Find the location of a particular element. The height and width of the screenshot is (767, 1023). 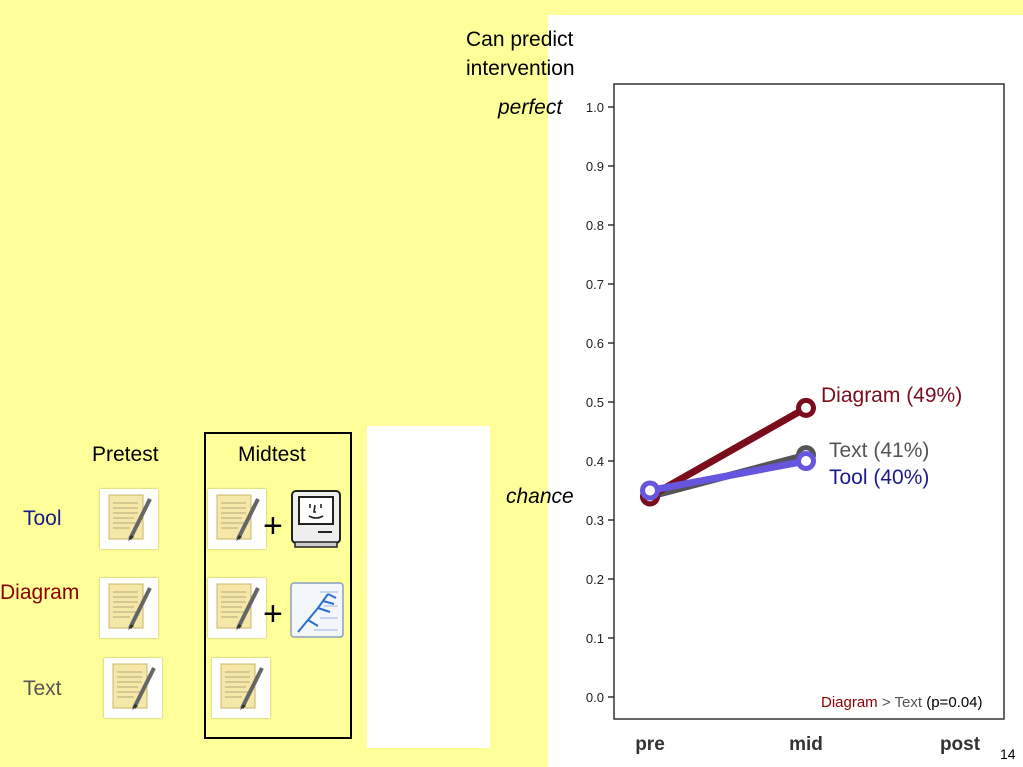

blank-panel is located at coordinates (428, 587).